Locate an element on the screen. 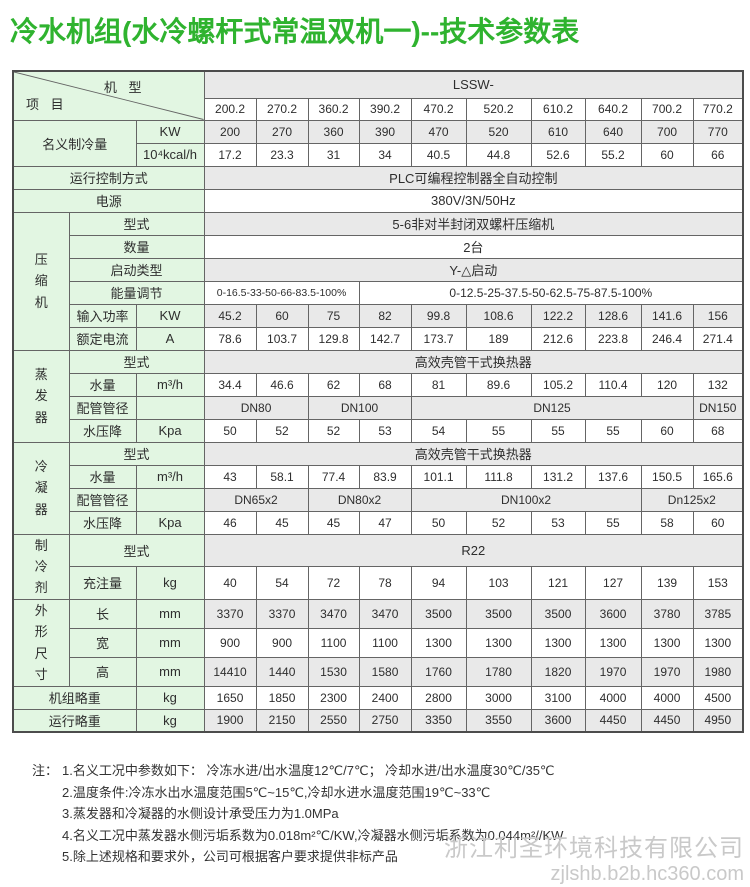  value-cell: 2150 is located at coordinates (282, 720).